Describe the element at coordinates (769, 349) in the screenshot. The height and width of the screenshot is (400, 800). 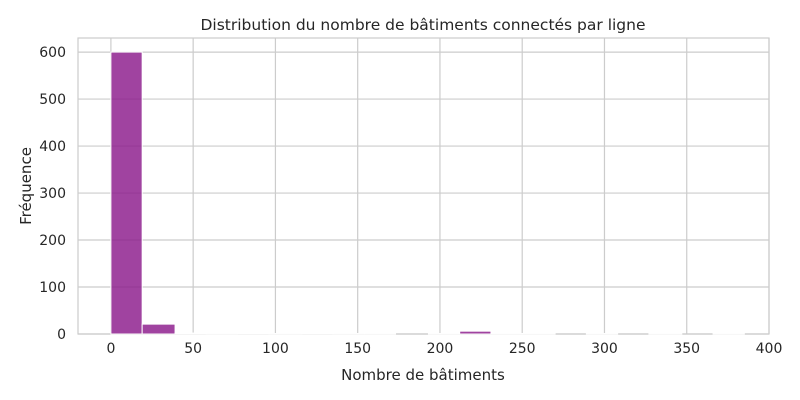
I see `x-tick-label: 400` at that location.